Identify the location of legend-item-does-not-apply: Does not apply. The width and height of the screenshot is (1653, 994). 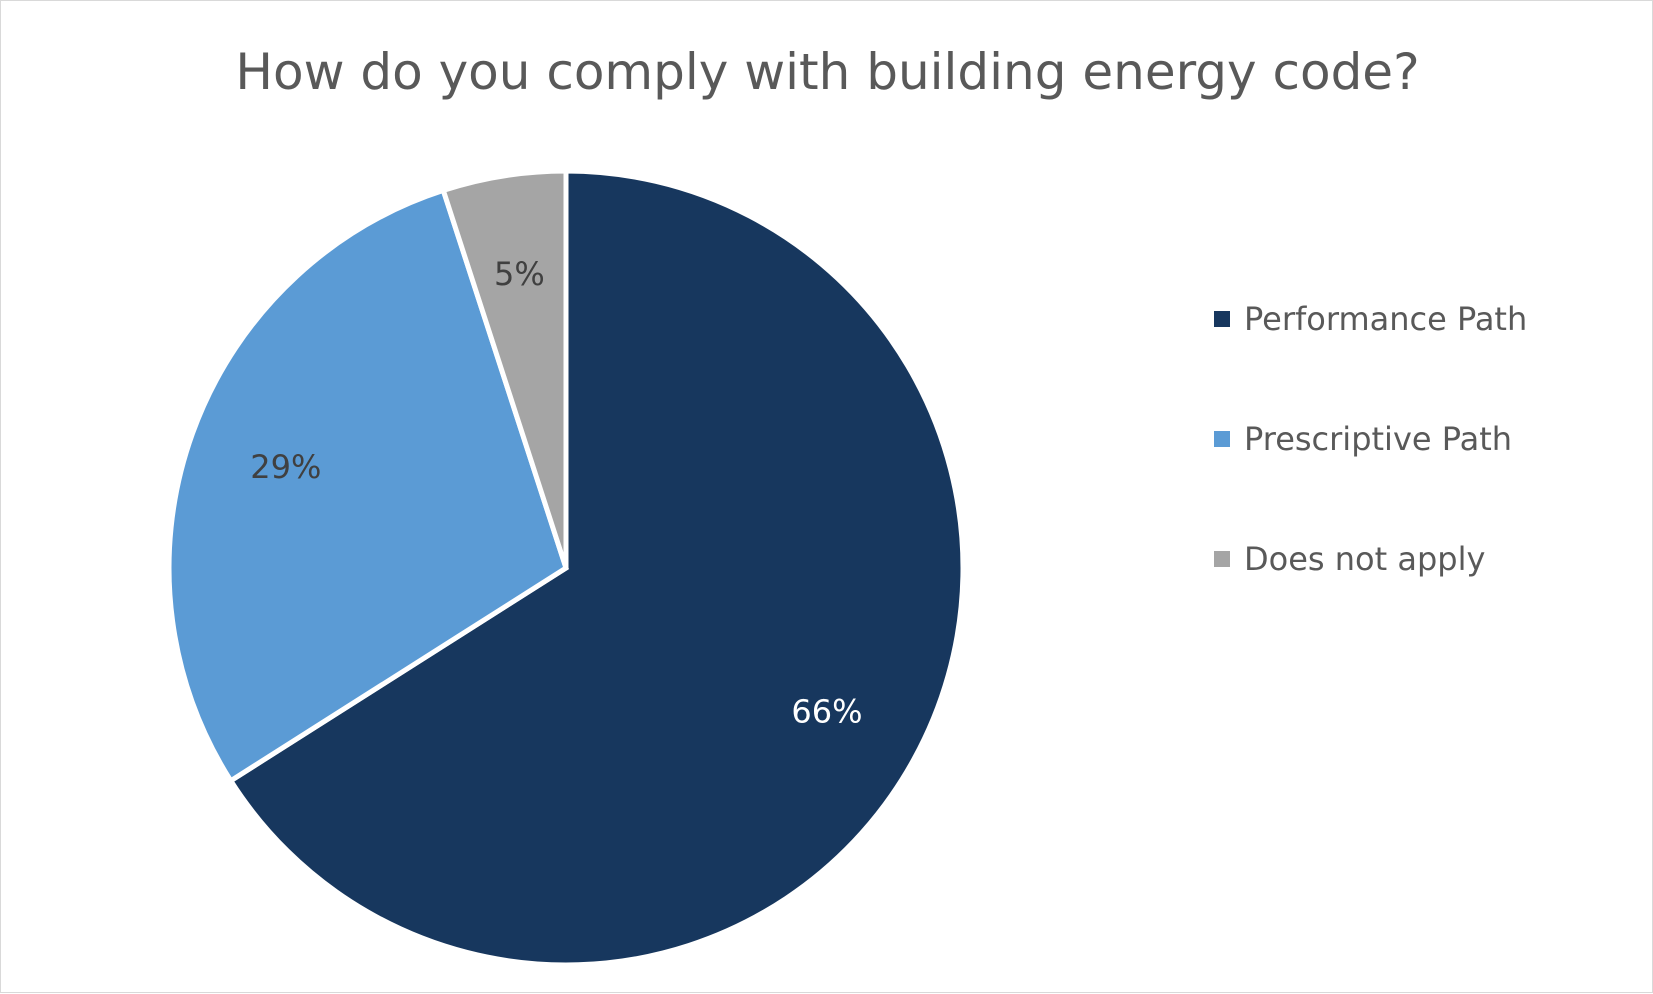
(1349, 559).